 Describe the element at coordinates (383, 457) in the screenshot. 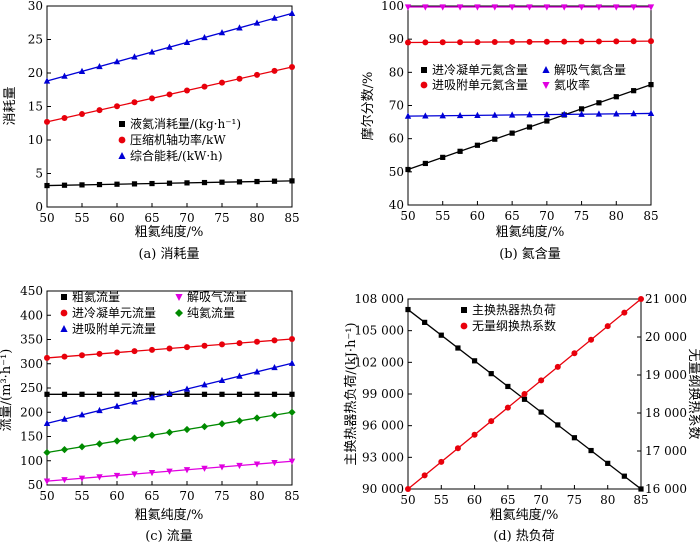

I see `y-tick-label: 93 000` at that location.